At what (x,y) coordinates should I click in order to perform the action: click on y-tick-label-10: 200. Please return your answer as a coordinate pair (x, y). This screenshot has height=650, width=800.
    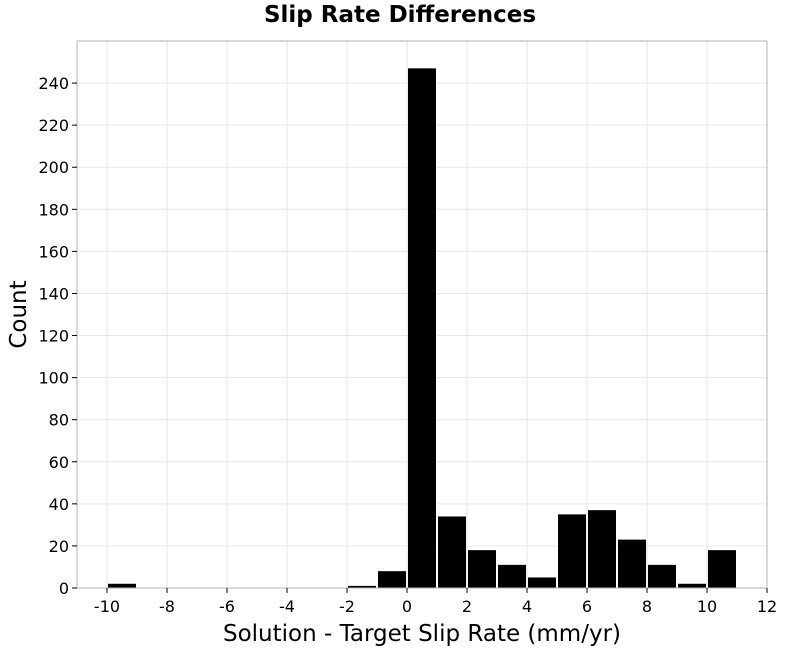
    Looking at the image, I should click on (53, 167).